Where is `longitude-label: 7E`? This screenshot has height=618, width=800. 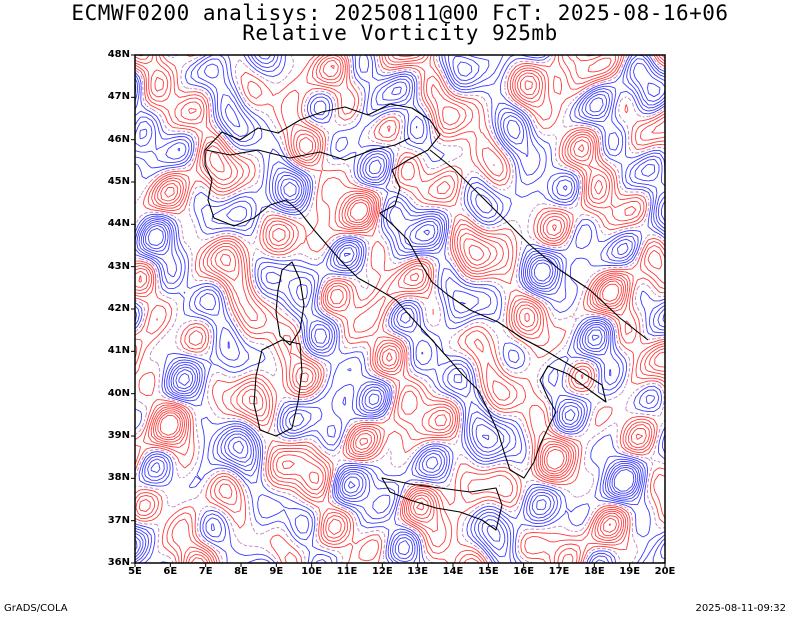 longitude-label: 7E is located at coordinates (205, 571).